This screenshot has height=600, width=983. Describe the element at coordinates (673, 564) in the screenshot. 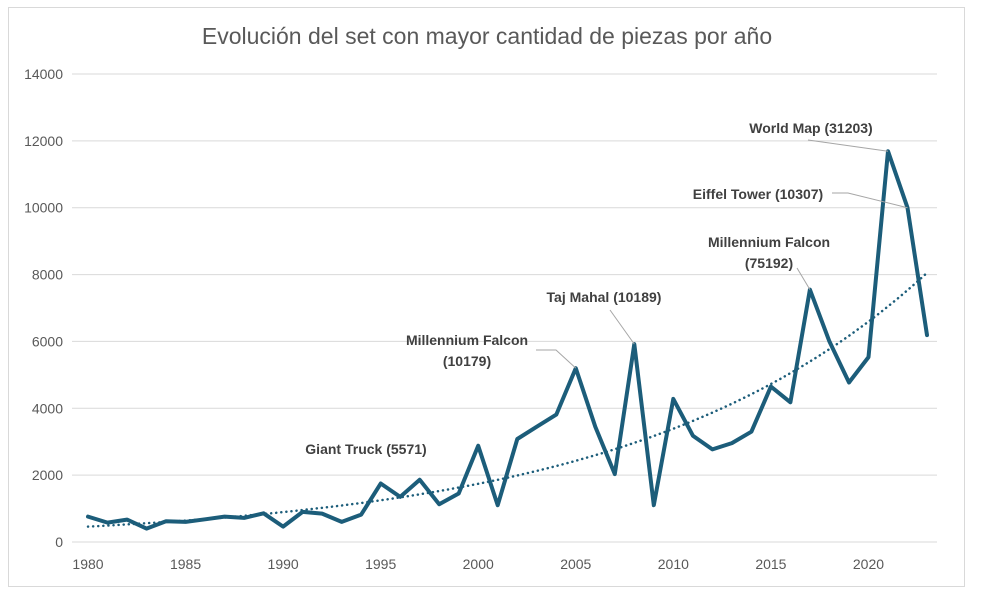

I see `x-tick-label: 2010` at that location.